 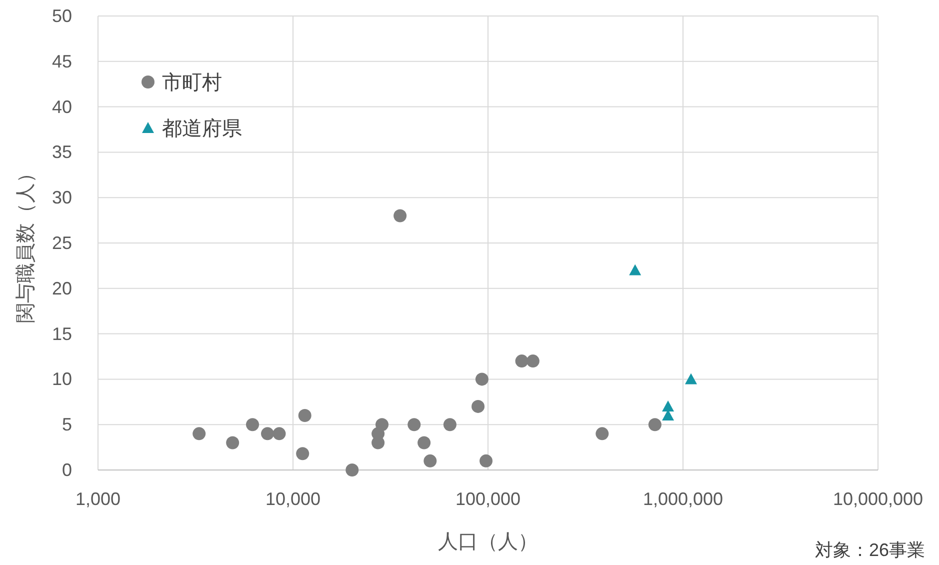 I want to click on y-tick-label: 35, so click(x=62, y=152).